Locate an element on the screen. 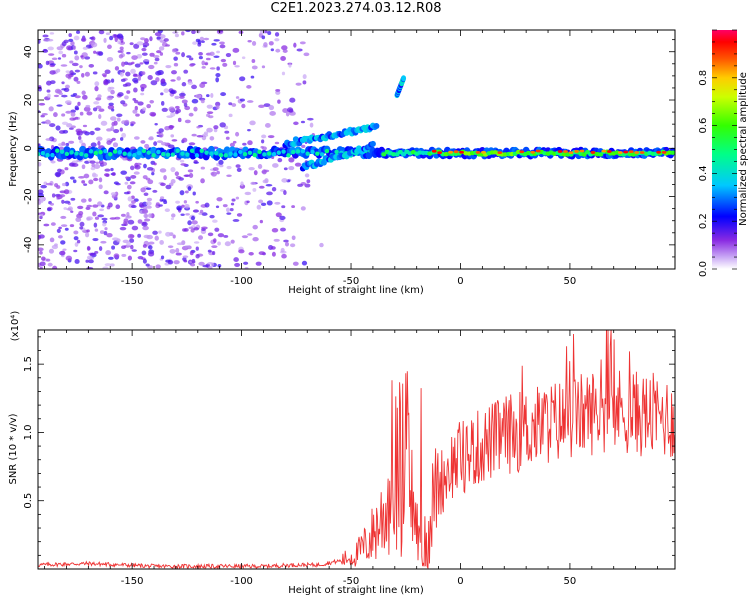  x-tick-label: 0 is located at coordinates (460, 281).